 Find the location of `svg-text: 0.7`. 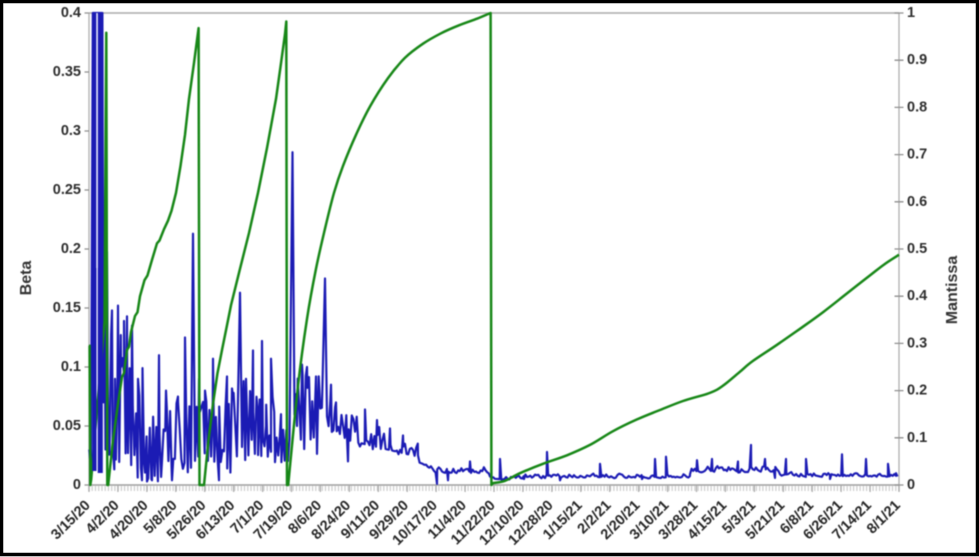

svg-text: 0.7 is located at coordinates (917, 155).